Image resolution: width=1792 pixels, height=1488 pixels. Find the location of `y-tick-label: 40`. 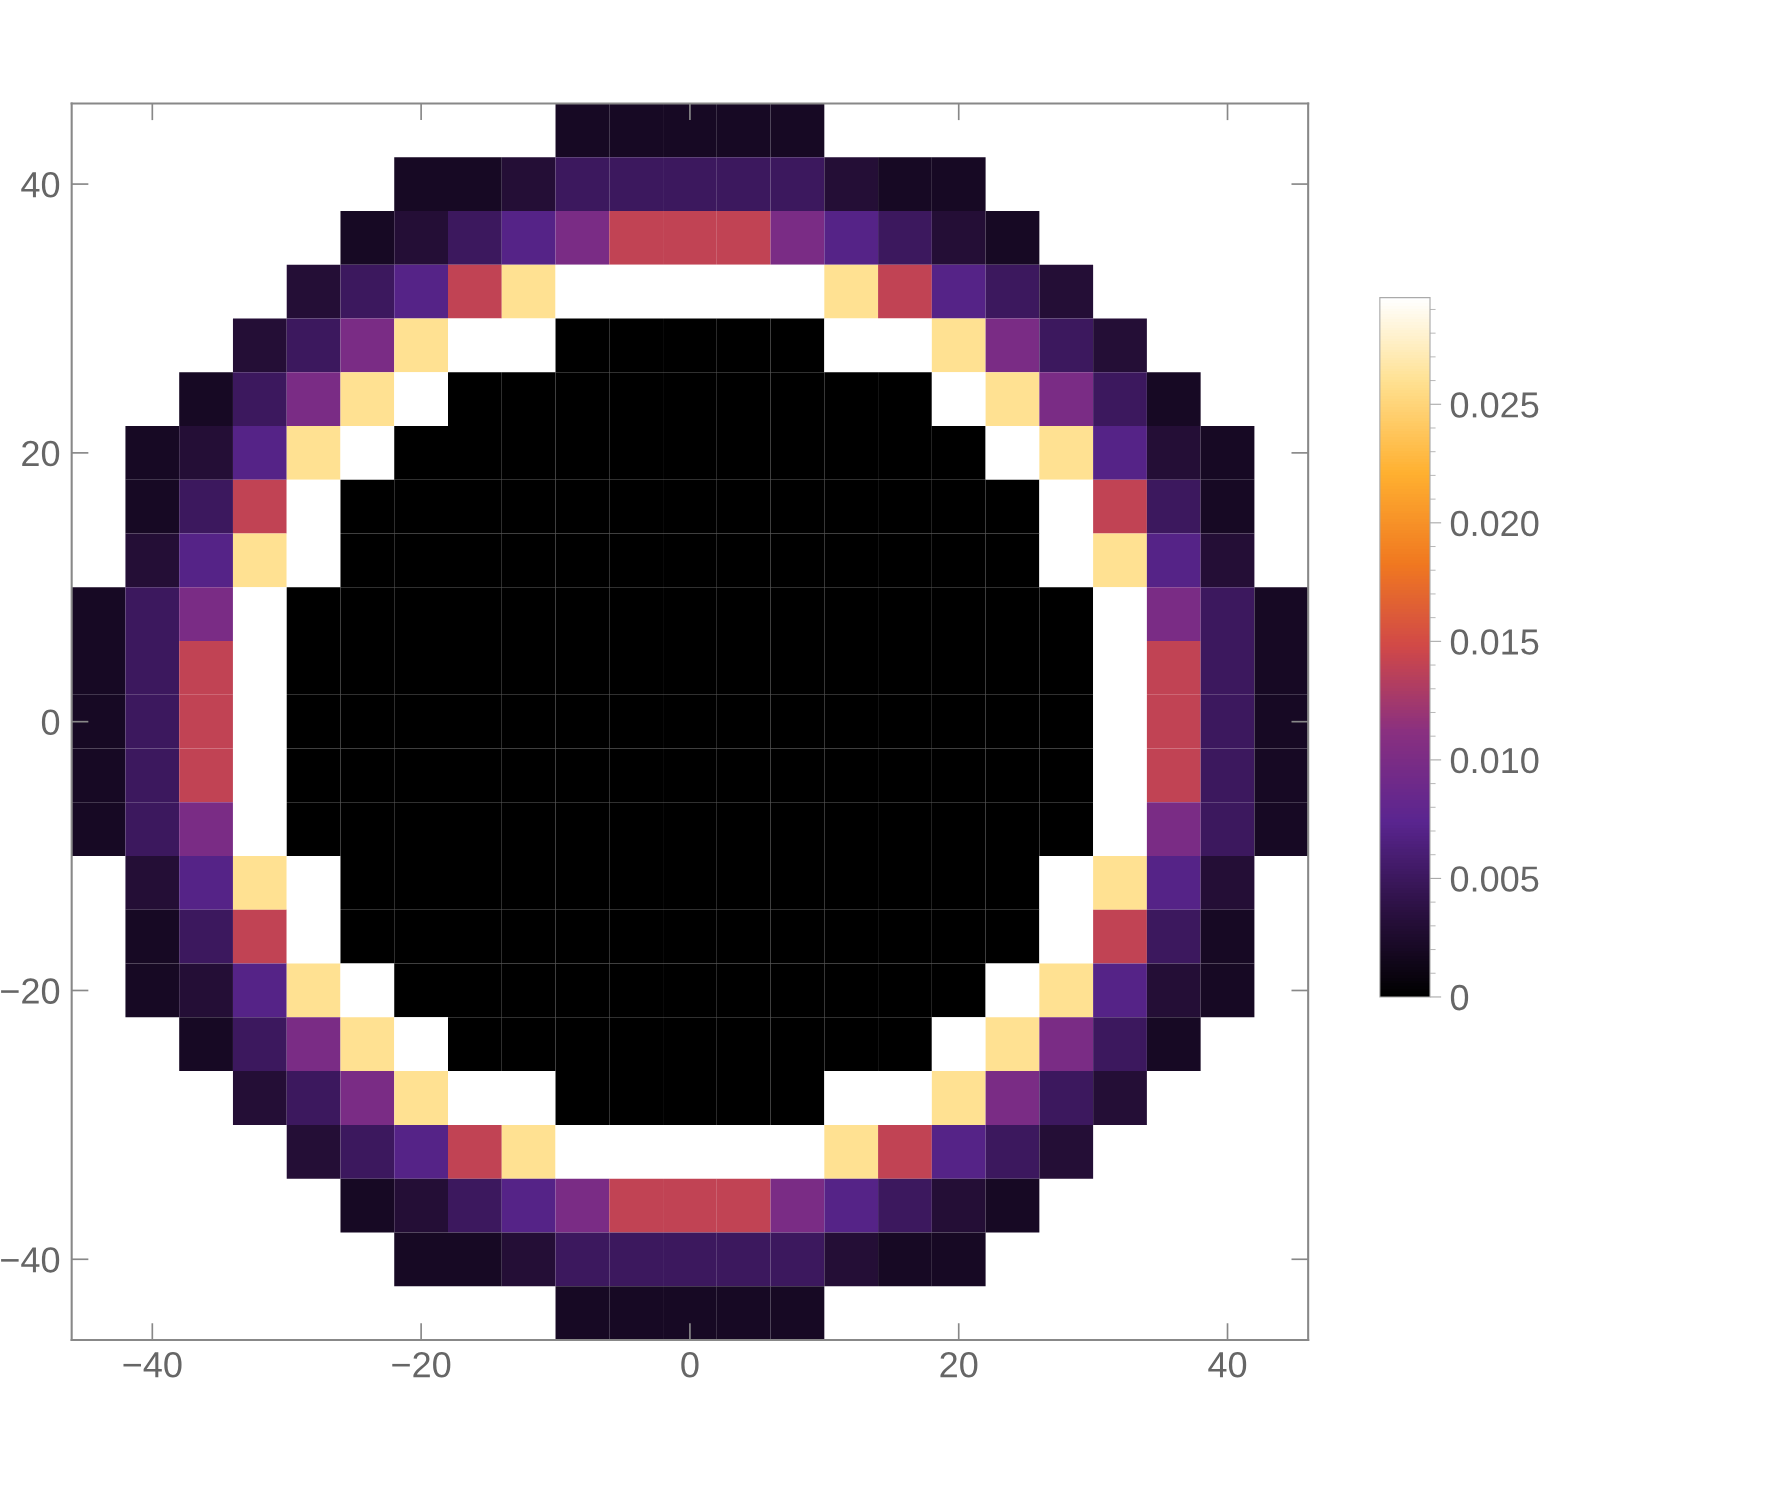

y-tick-label: 40 is located at coordinates (40, 184).